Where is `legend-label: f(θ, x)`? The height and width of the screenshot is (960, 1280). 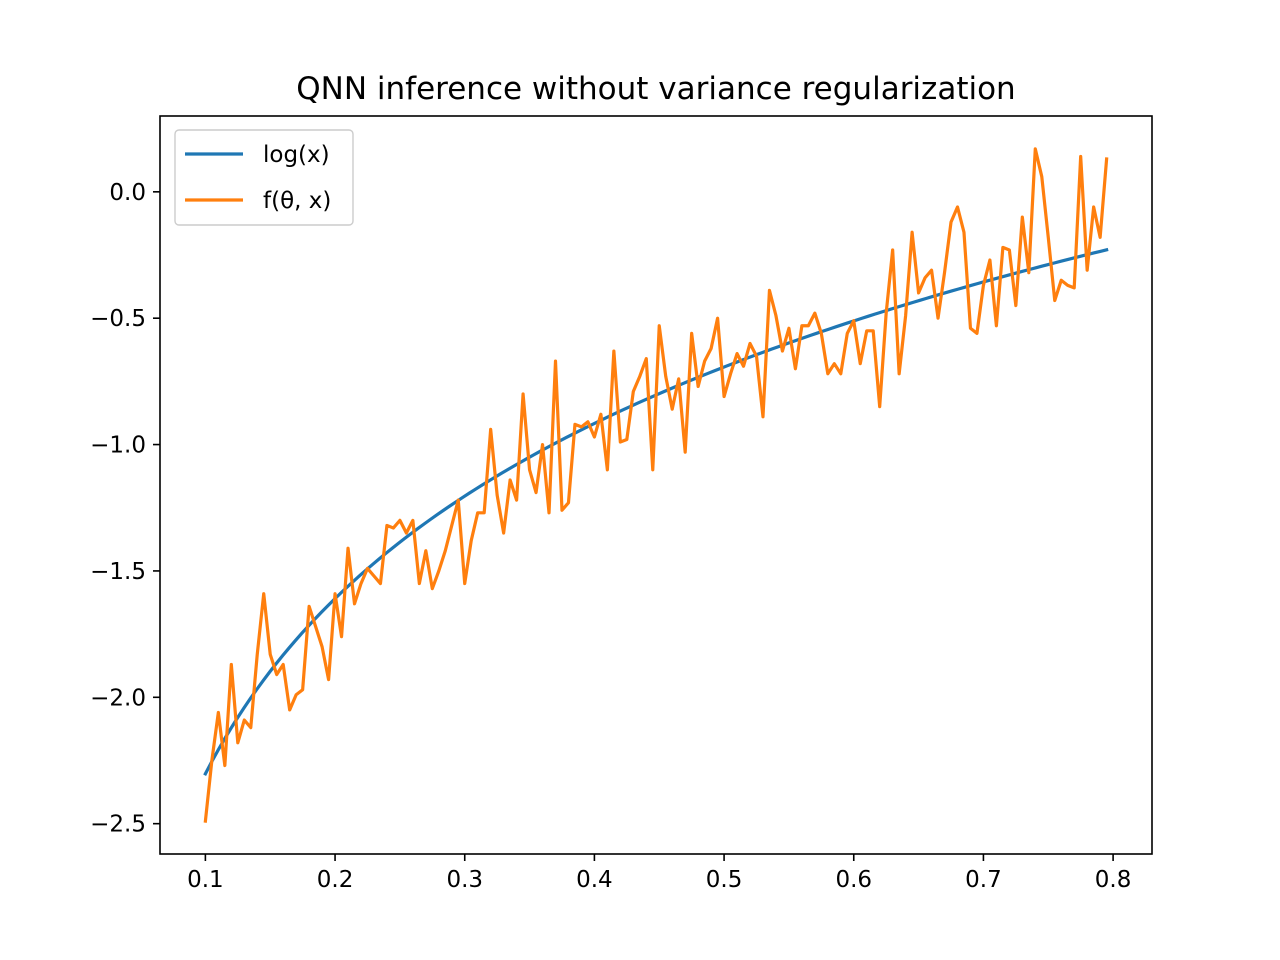
legend-label: f(θ, x) is located at coordinates (297, 201).